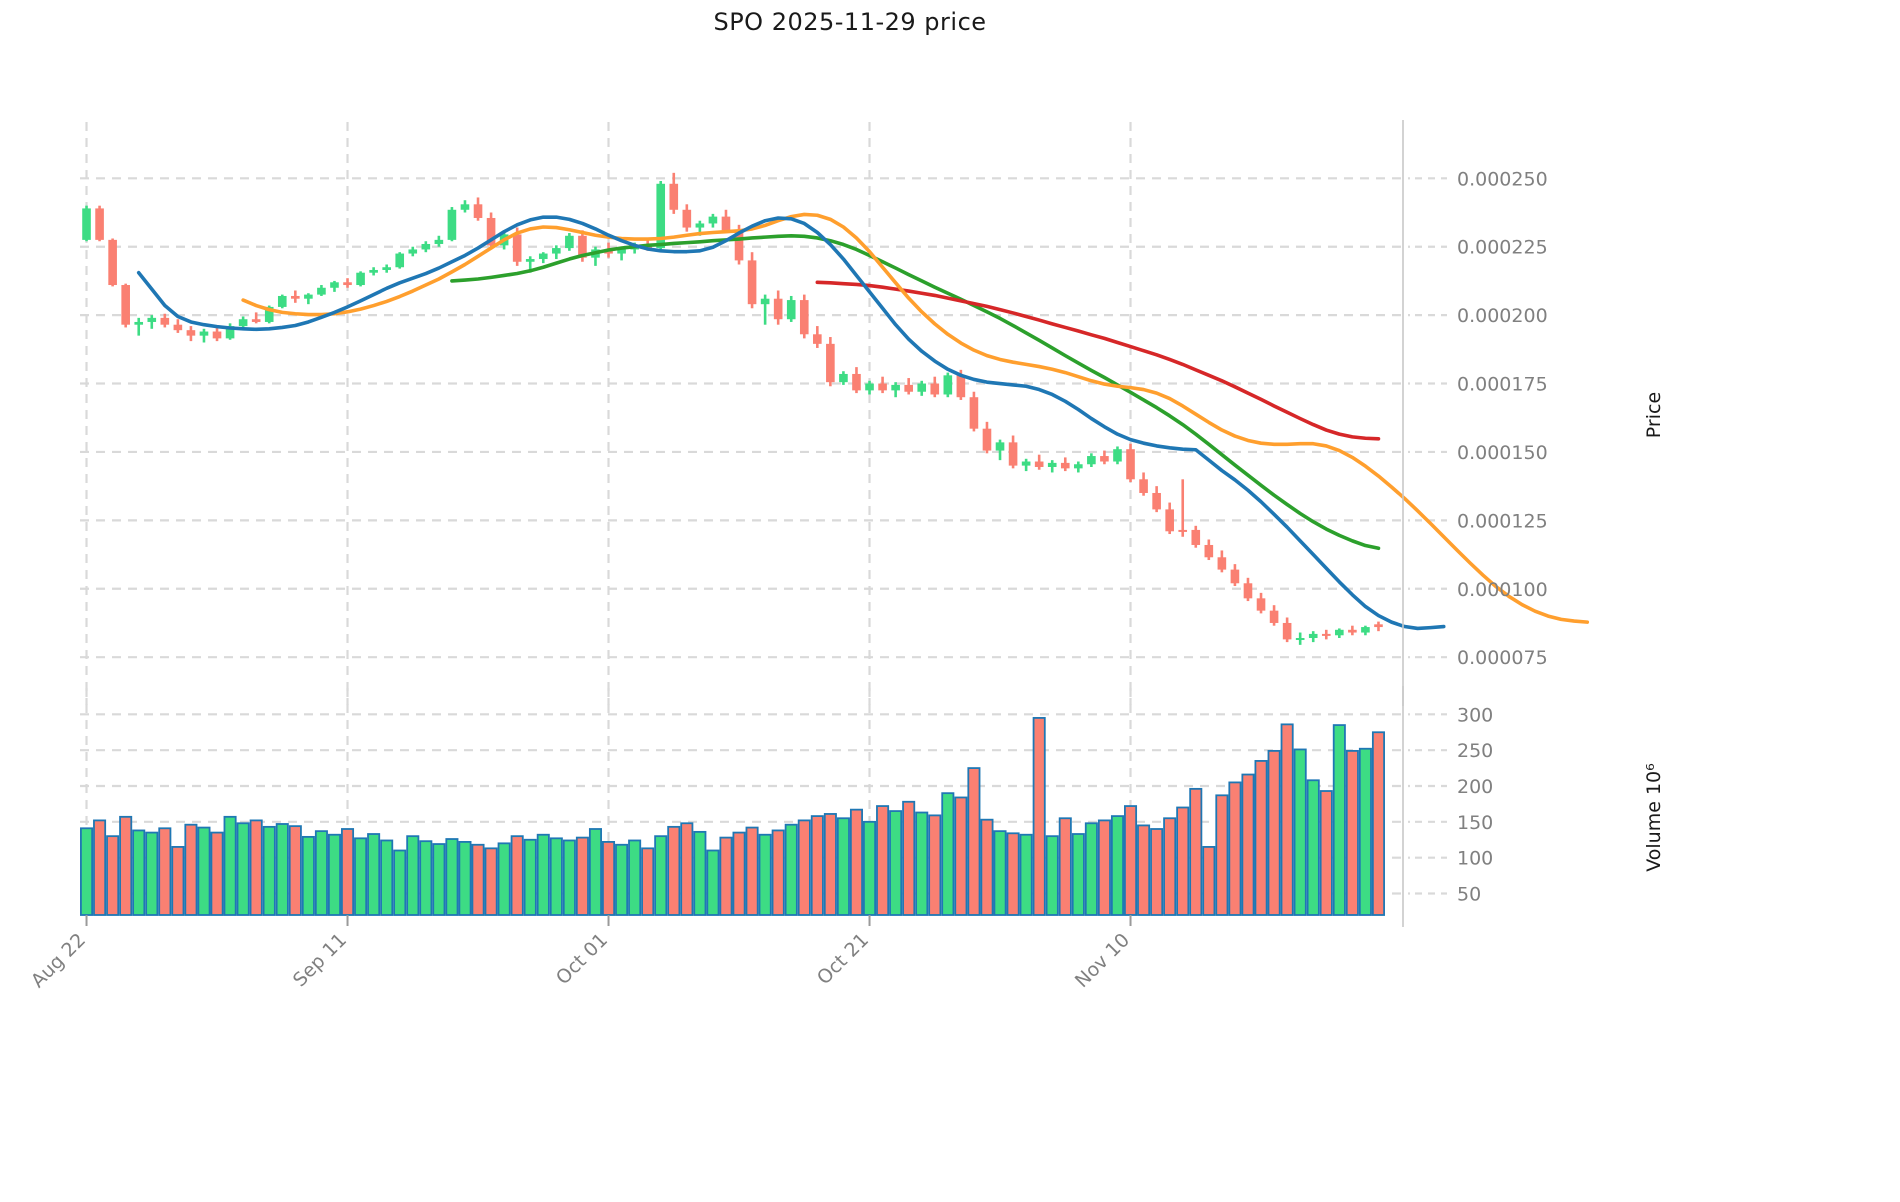 The height and width of the screenshot is (1202, 1900). What do you see at coordinates (1475, 715) in the screenshot?
I see `volume-tick-label: 300` at bounding box center [1475, 715].